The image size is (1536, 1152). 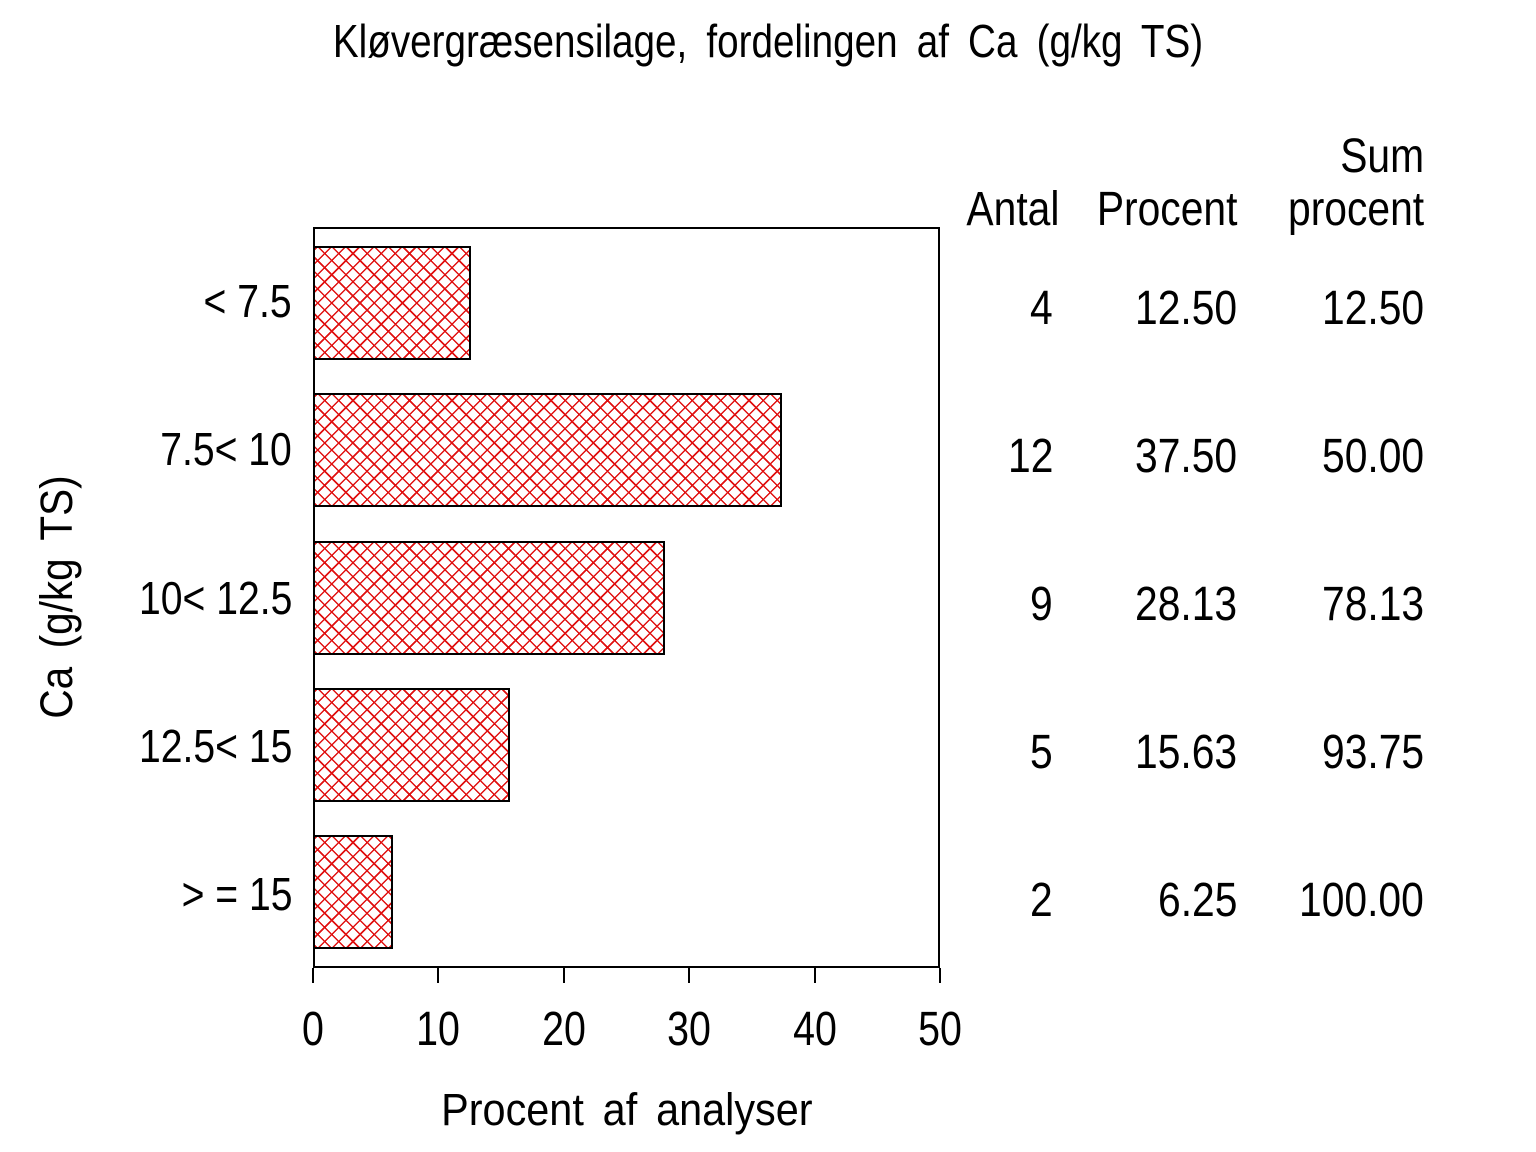 I want to click on table-cell: 78.13, so click(x=1372, y=604).